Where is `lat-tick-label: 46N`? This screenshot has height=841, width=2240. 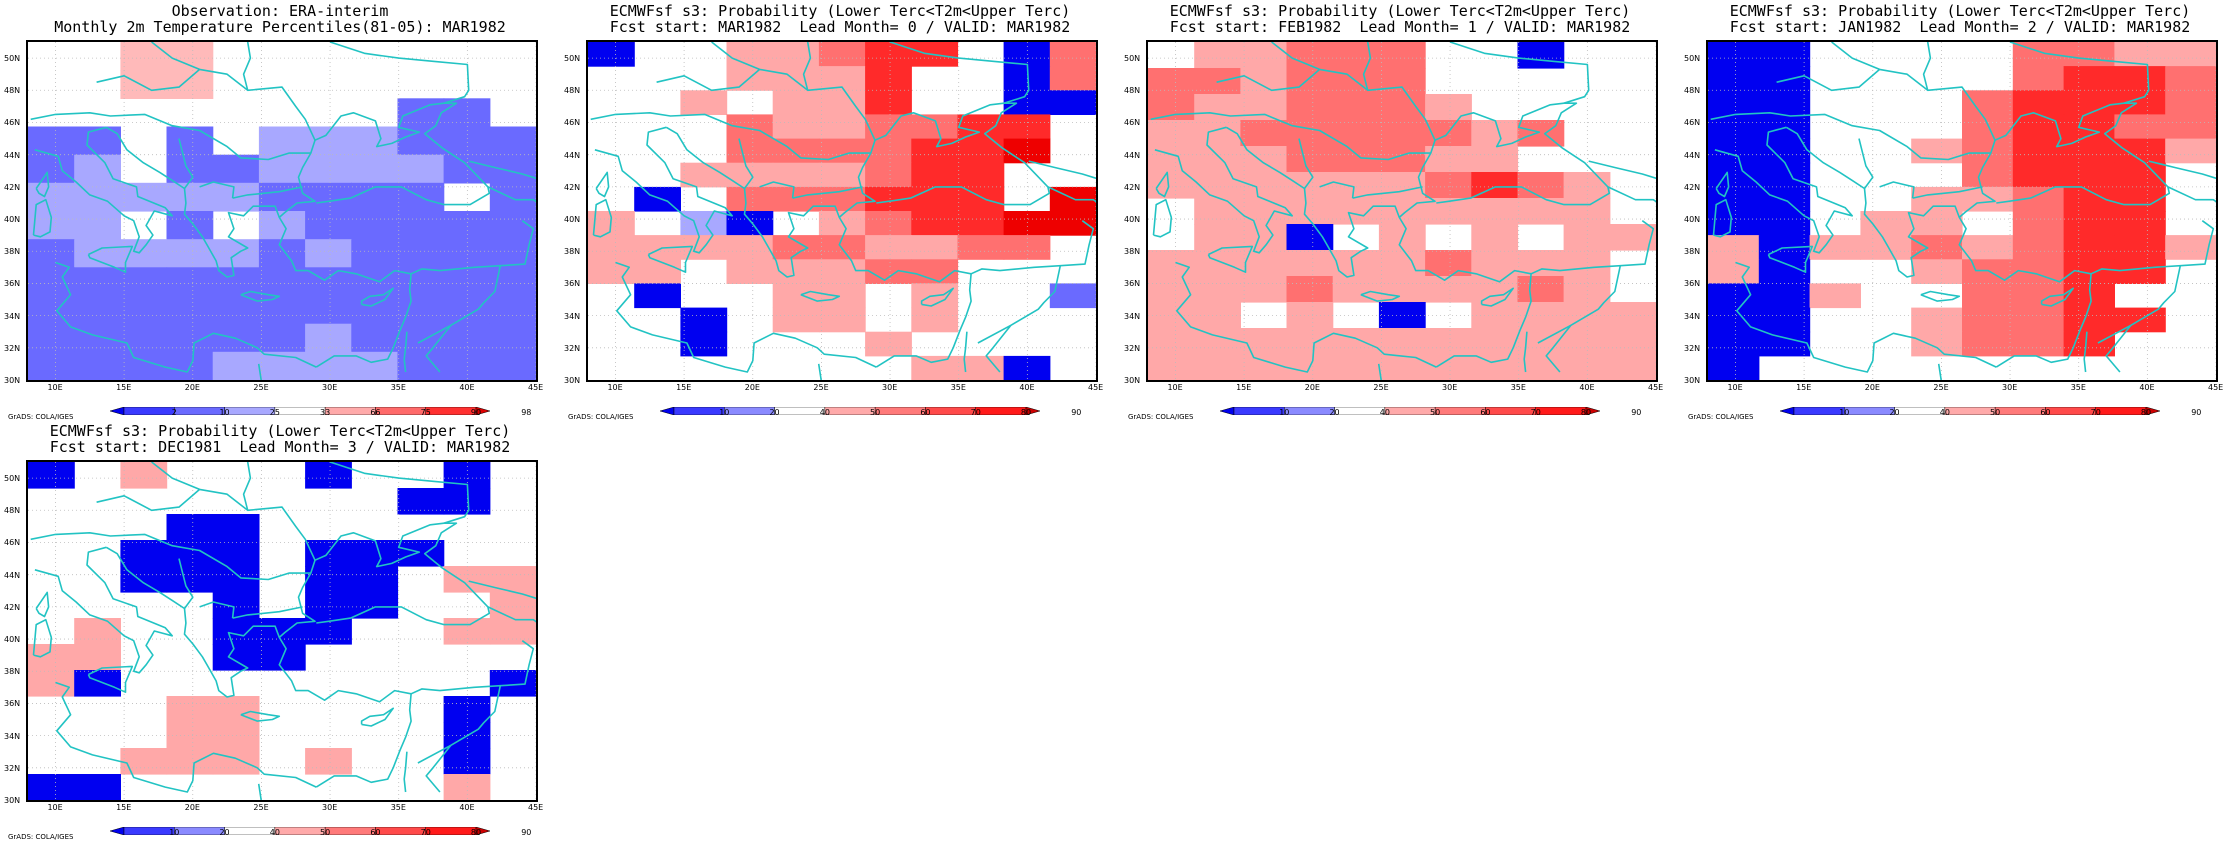
lat-tick-label: 46N is located at coordinates (12, 123).